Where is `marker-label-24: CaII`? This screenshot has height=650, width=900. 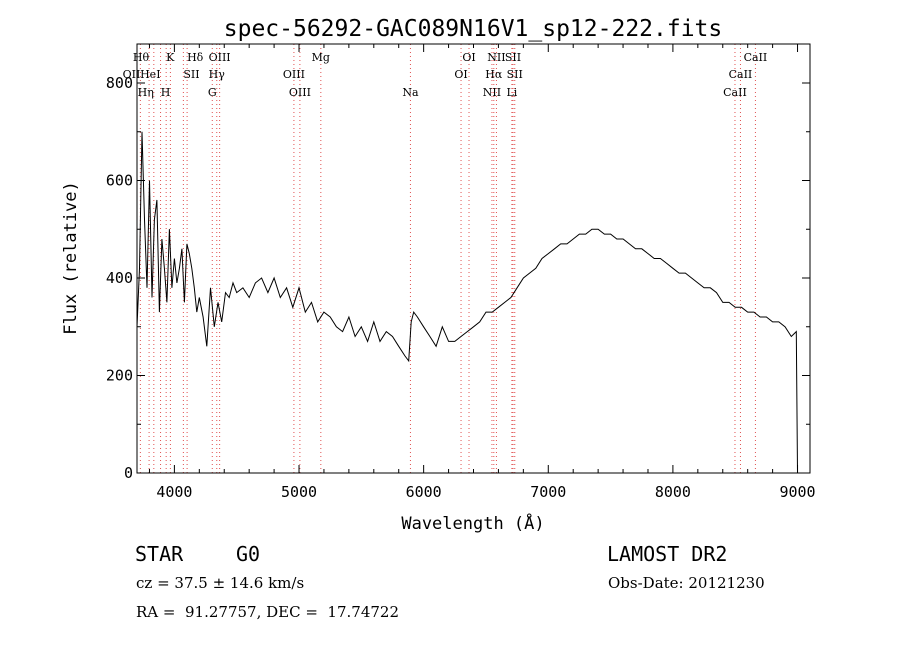 marker-label-24: CaII is located at coordinates (741, 74).